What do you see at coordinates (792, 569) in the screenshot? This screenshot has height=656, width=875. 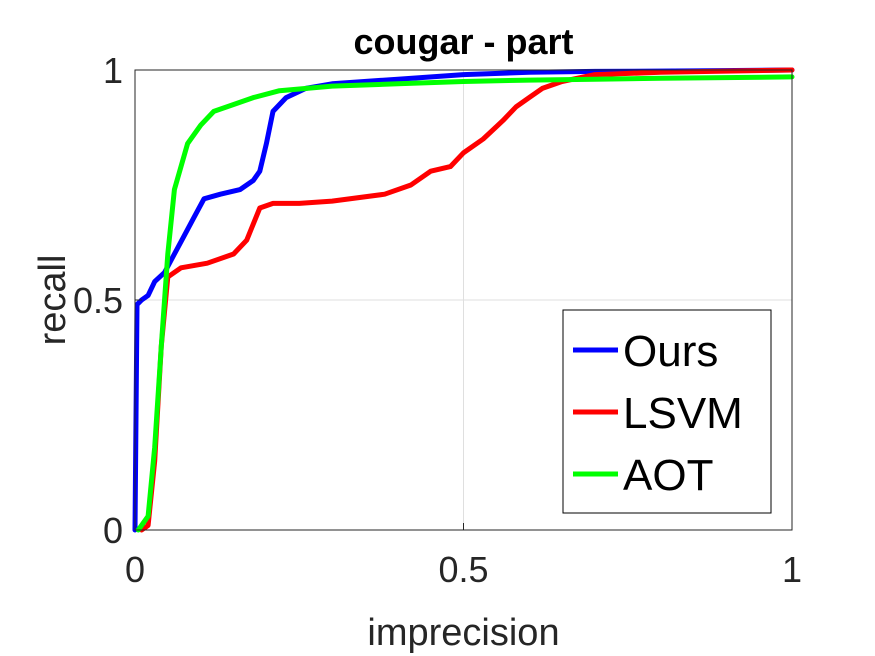 I see `x-tick-label: 1` at bounding box center [792, 569].